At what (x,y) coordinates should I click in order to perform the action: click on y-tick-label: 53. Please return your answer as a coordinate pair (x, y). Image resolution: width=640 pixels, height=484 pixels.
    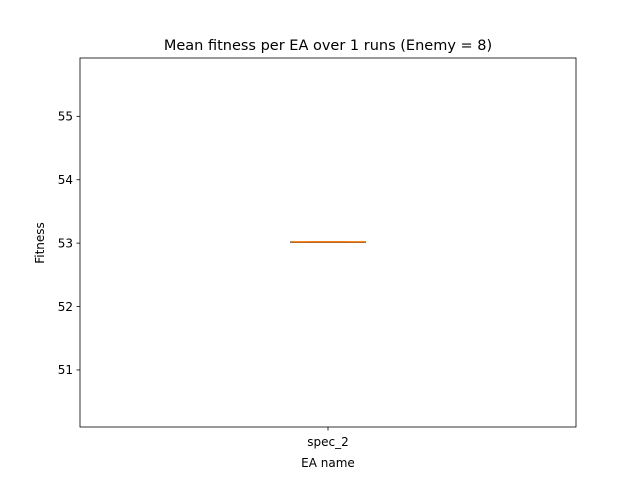
    Looking at the image, I should click on (65, 243).